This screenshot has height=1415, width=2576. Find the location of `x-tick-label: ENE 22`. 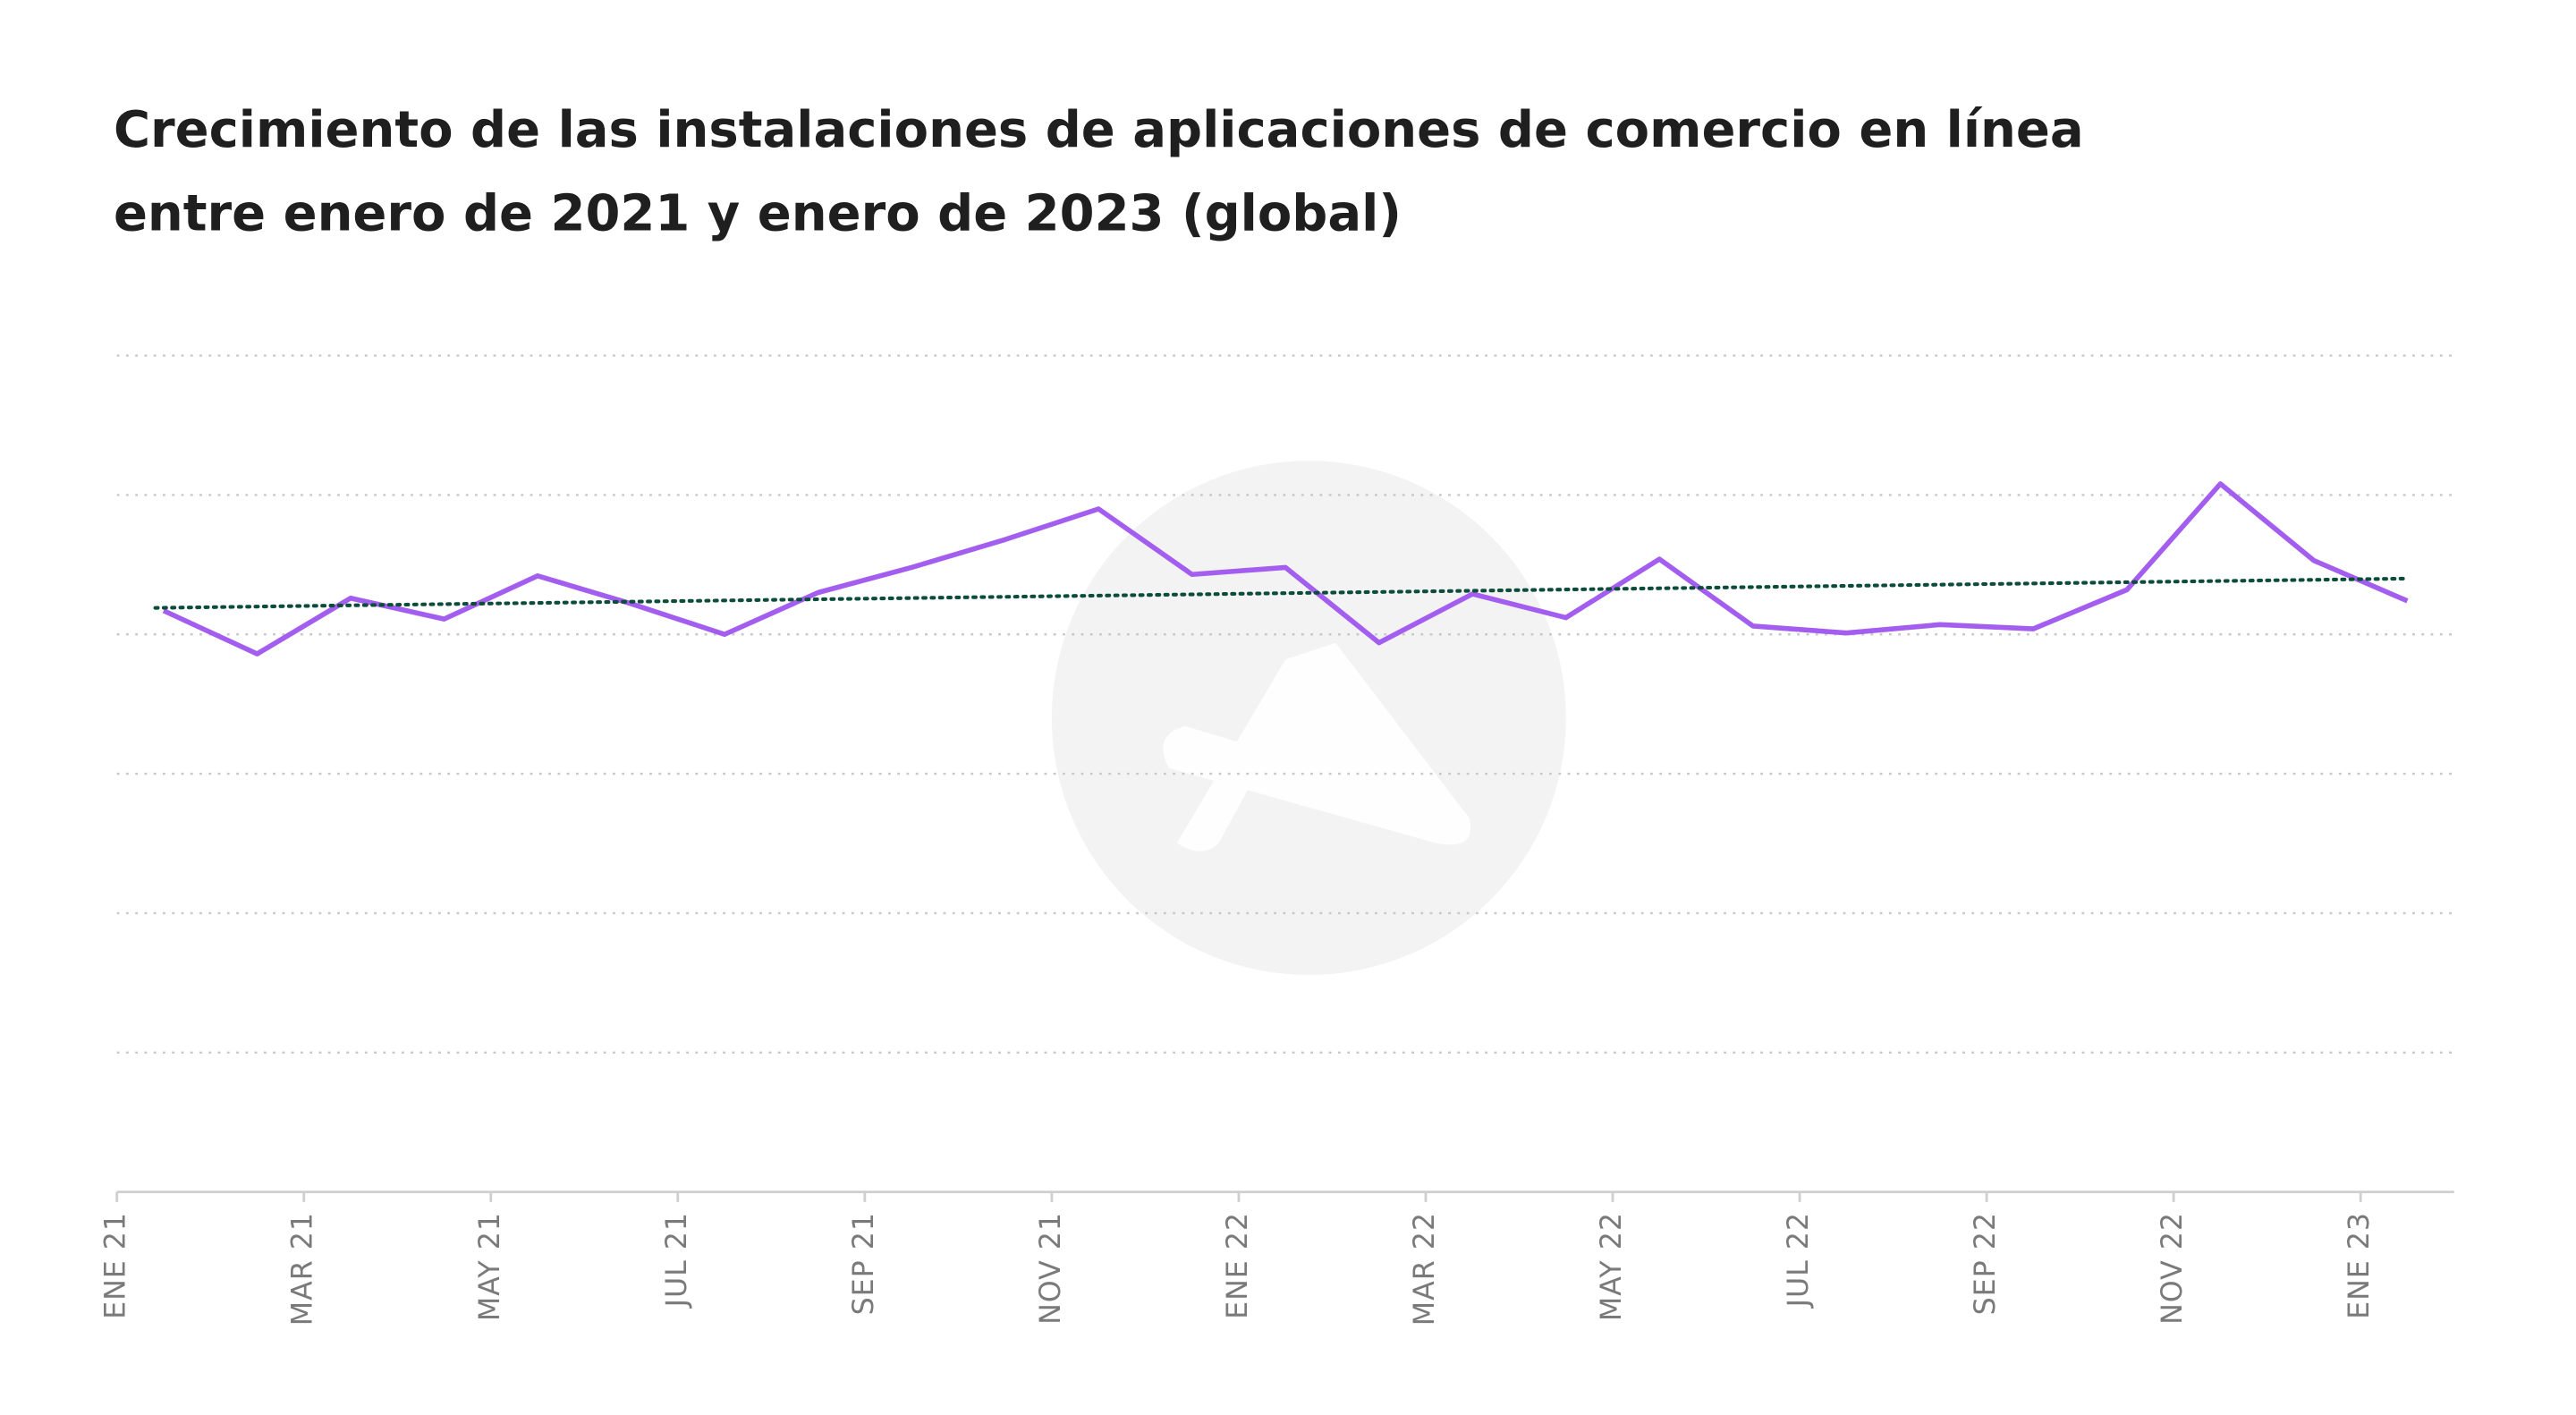

x-tick-label: ENE 22 is located at coordinates (1238, 1266).